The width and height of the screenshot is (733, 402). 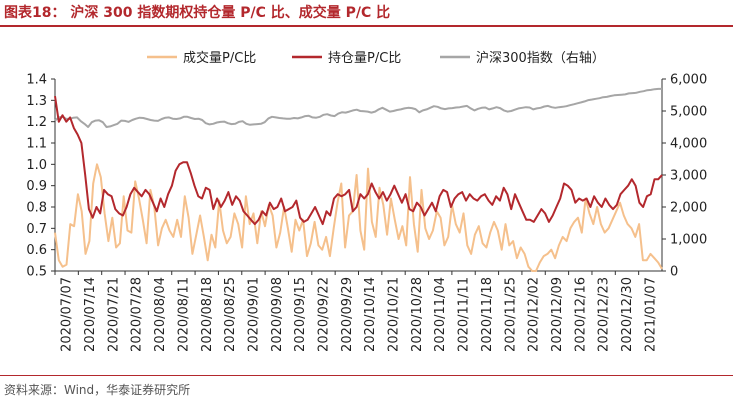 I want to click on x-tick-label: 2020/12/23, so click(x=604, y=314).